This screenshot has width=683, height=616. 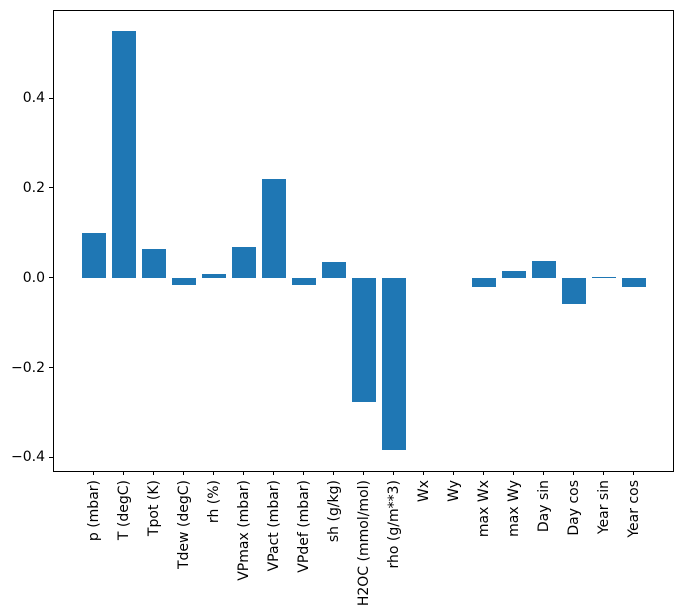 What do you see at coordinates (423, 491) in the screenshot?
I see `x-tick-label: Wx` at bounding box center [423, 491].